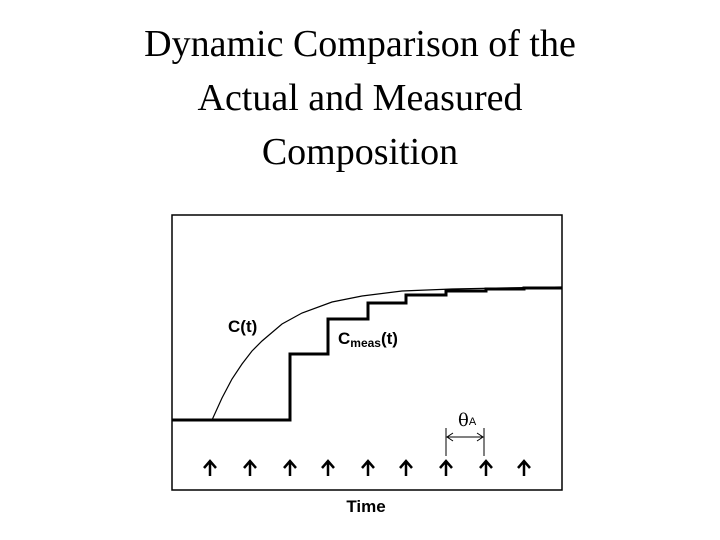 The image size is (720, 540). I want to click on interval-label: θA, so click(467, 420).